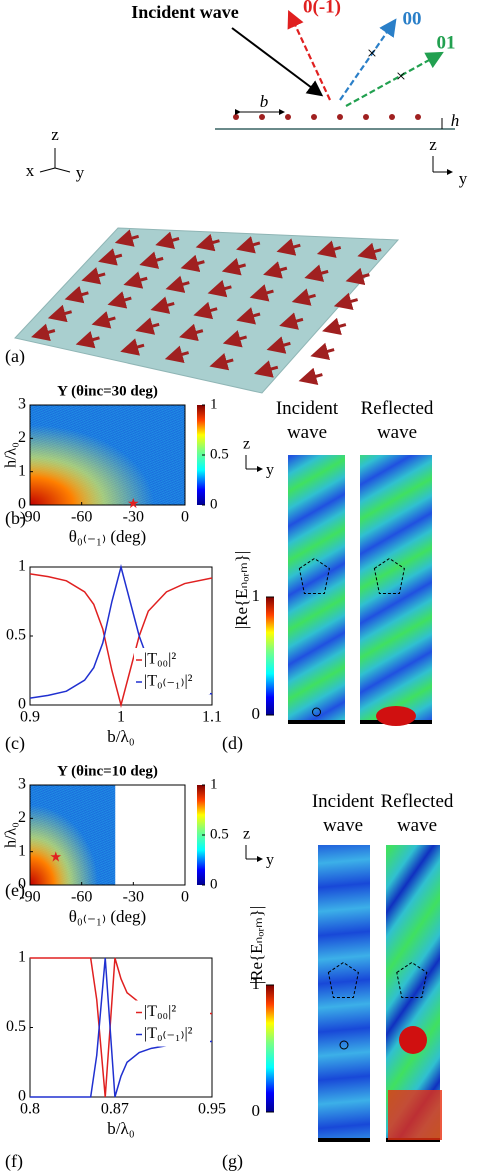 The width and height of the screenshot is (477, 1175). I want to click on x-tick-label: -60, so click(81, 517).